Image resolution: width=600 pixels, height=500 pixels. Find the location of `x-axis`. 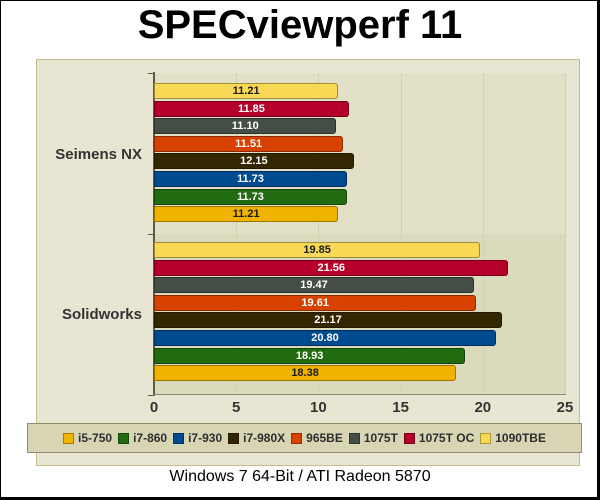

x-axis is located at coordinates (359, 394).